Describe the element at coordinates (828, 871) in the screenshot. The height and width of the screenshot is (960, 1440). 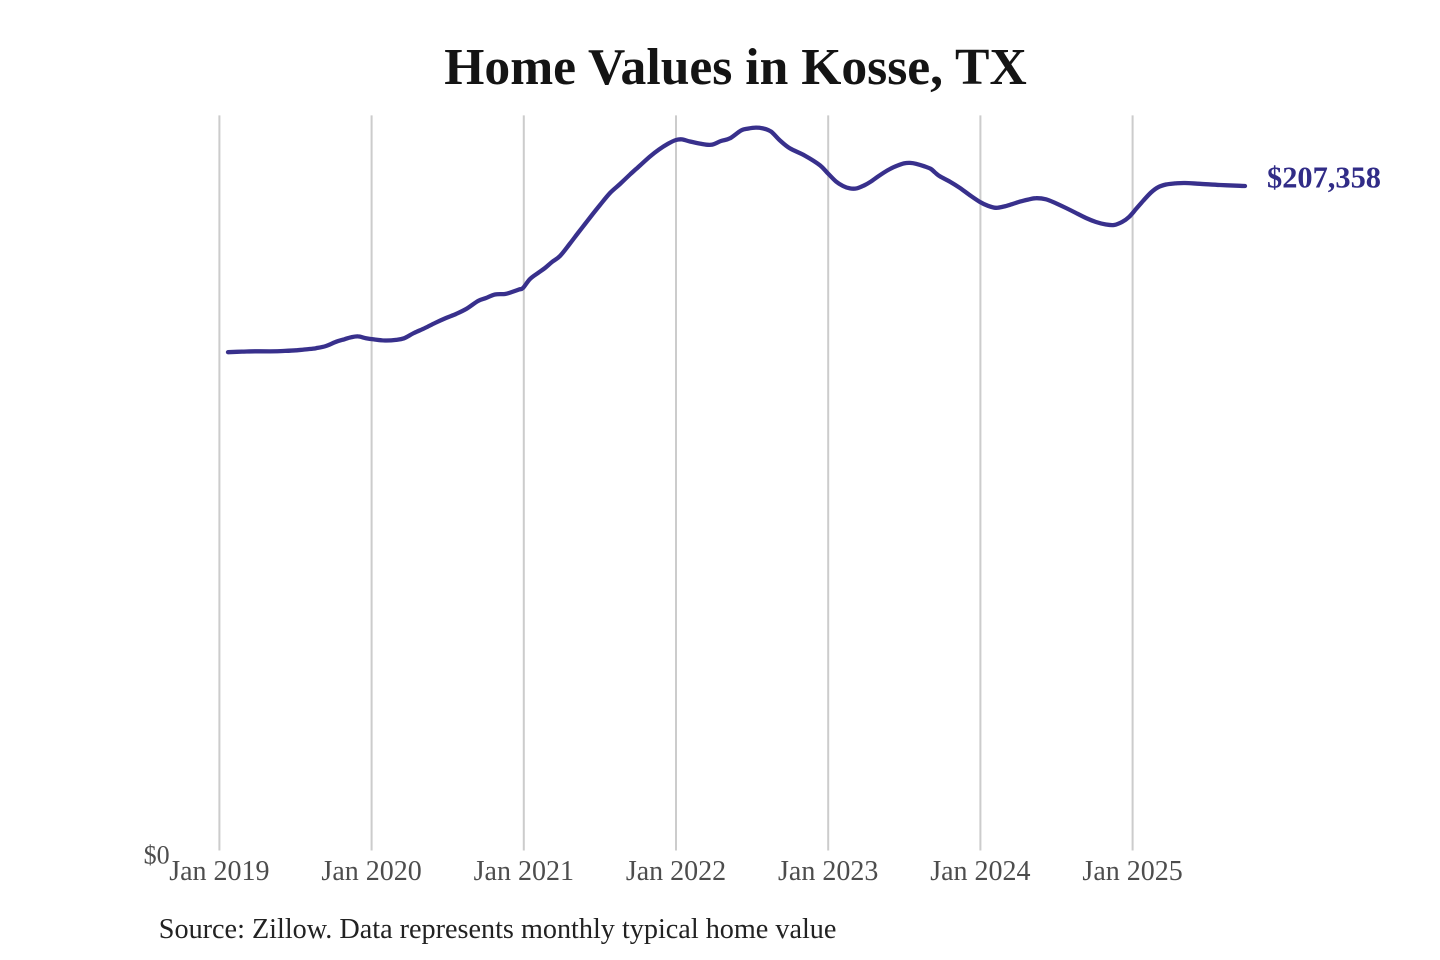
I see `svg-text: Jan 2023` at that location.